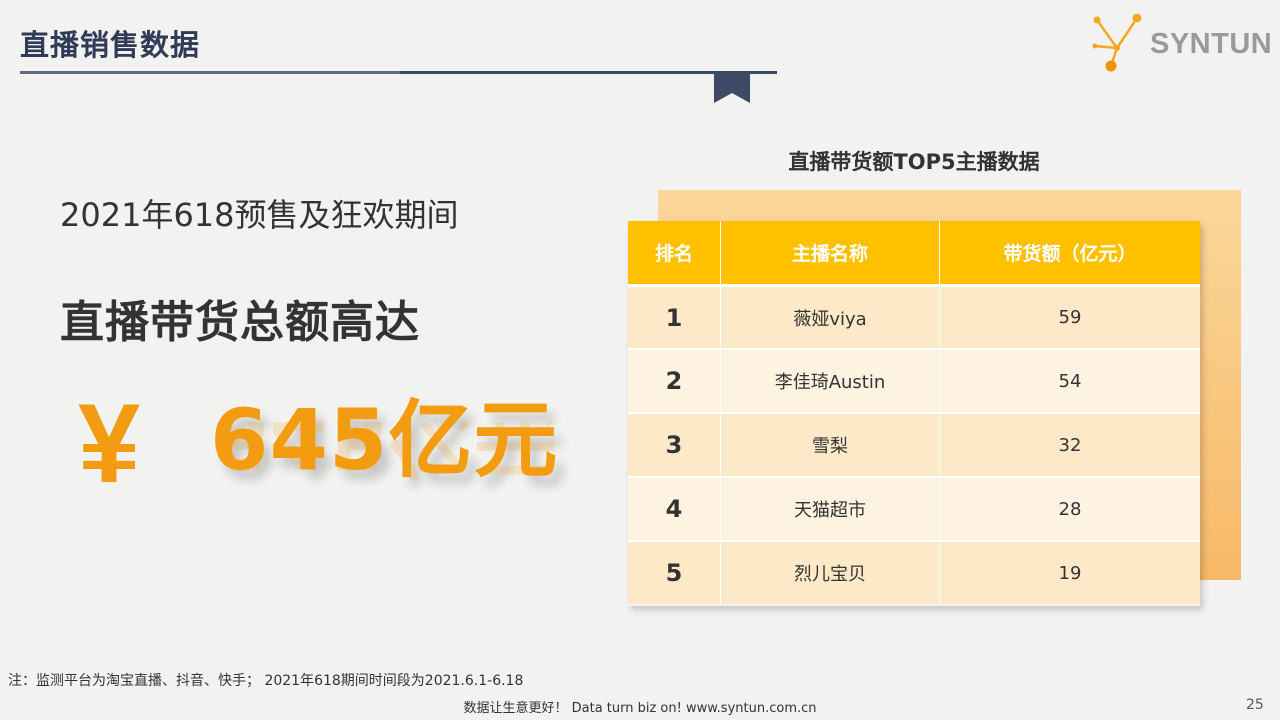 The width and height of the screenshot is (1280, 720). I want to click on column-header-value: 带货额（亿元）, so click(1070, 254).